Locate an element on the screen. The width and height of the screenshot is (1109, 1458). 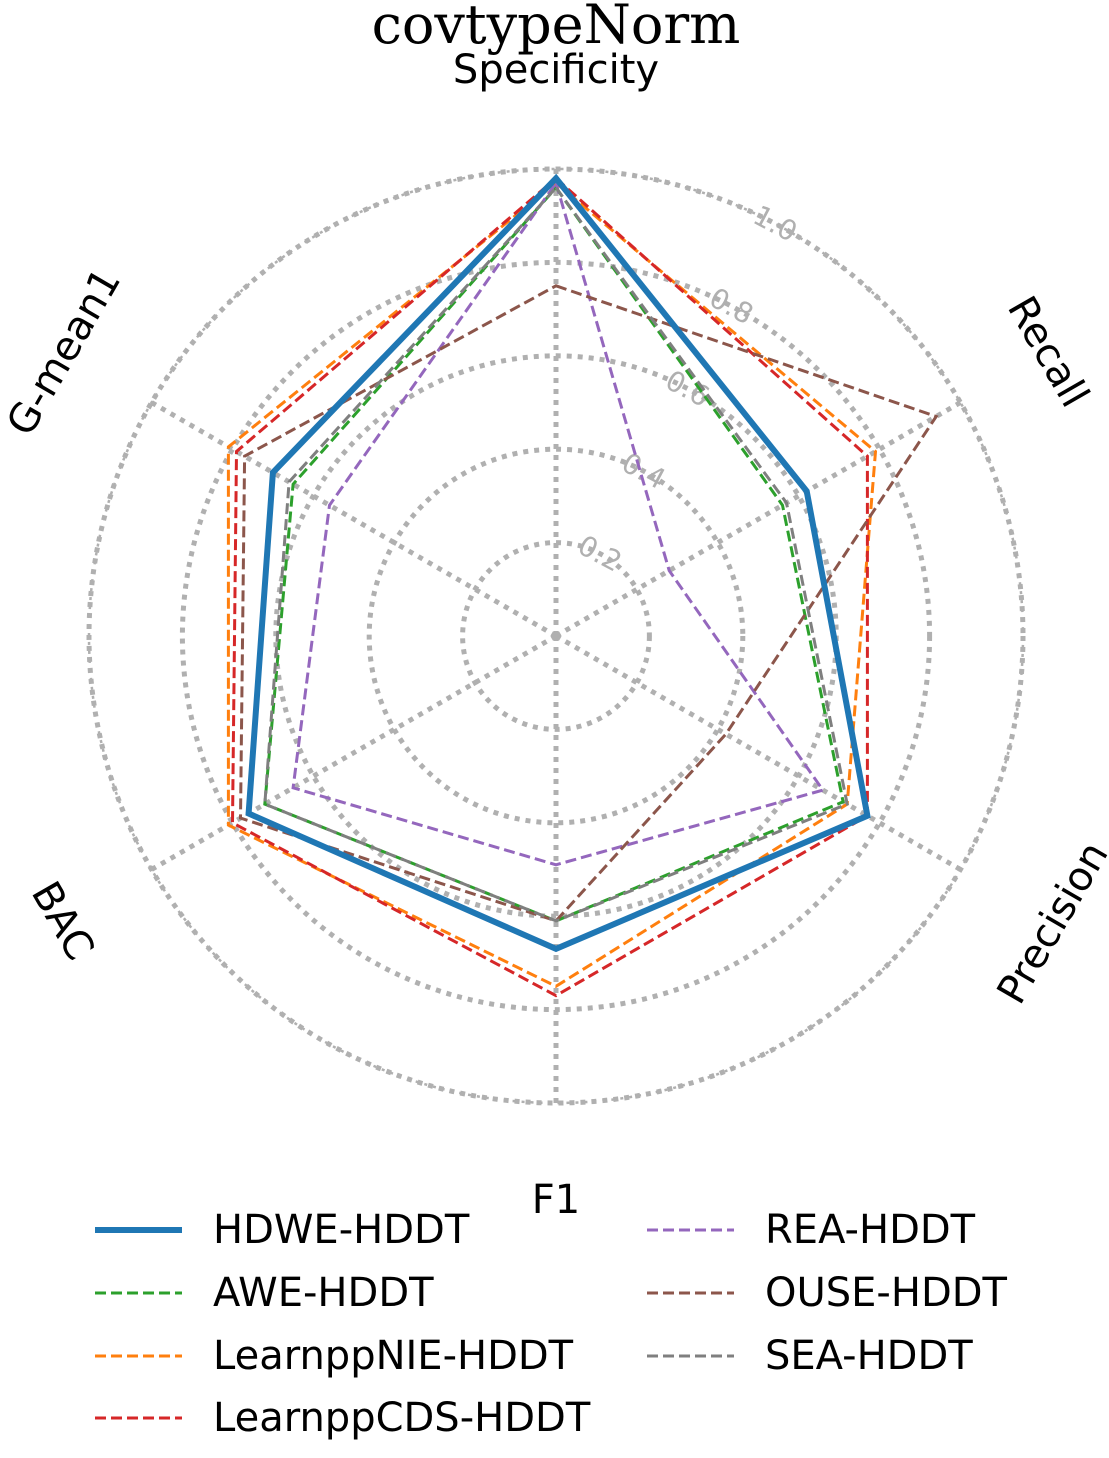
r-tick-label: 1.0 is located at coordinates (775, 224).